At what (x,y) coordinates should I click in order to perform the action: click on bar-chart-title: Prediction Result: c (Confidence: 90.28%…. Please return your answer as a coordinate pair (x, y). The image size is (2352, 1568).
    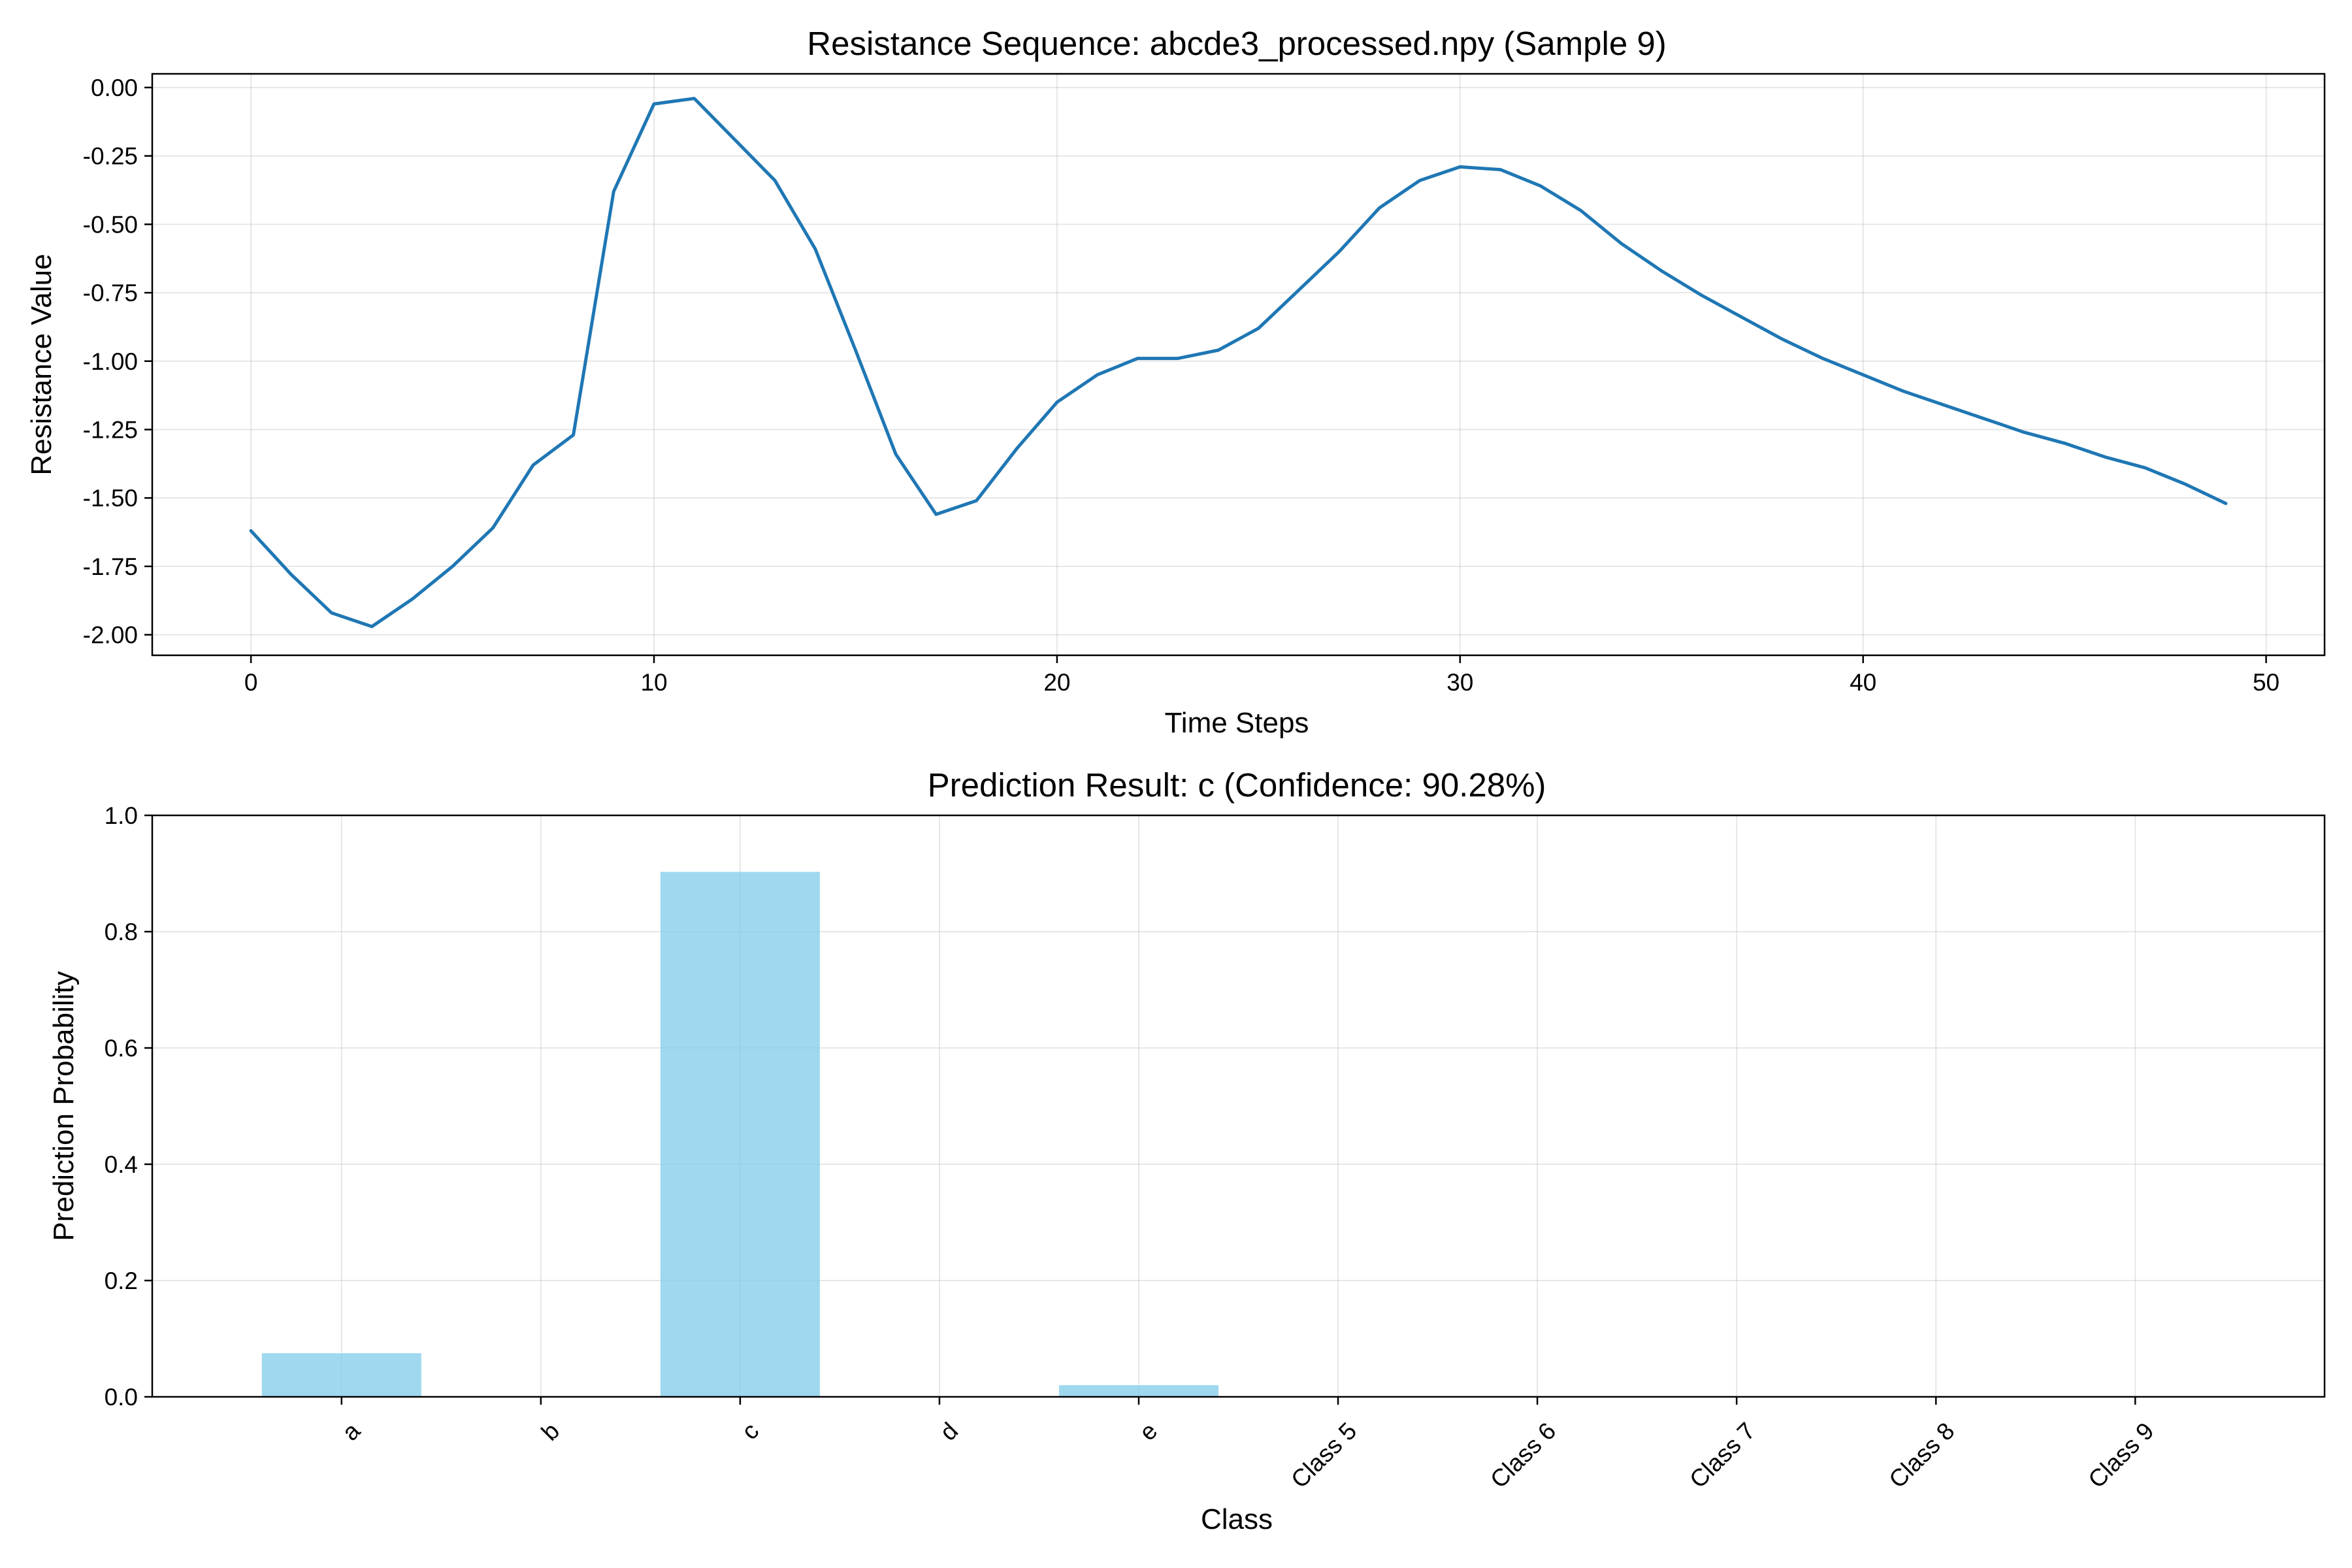
    Looking at the image, I should click on (1237, 785).